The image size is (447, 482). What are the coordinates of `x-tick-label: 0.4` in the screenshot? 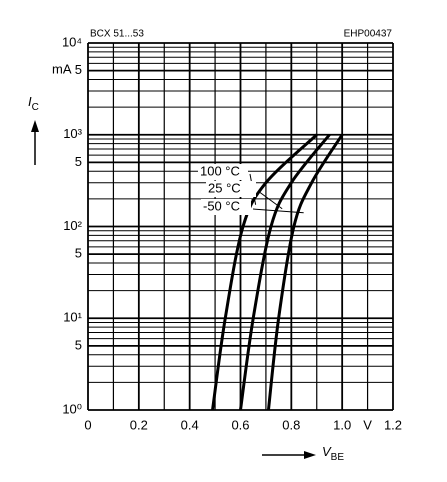 It's located at (190, 424).